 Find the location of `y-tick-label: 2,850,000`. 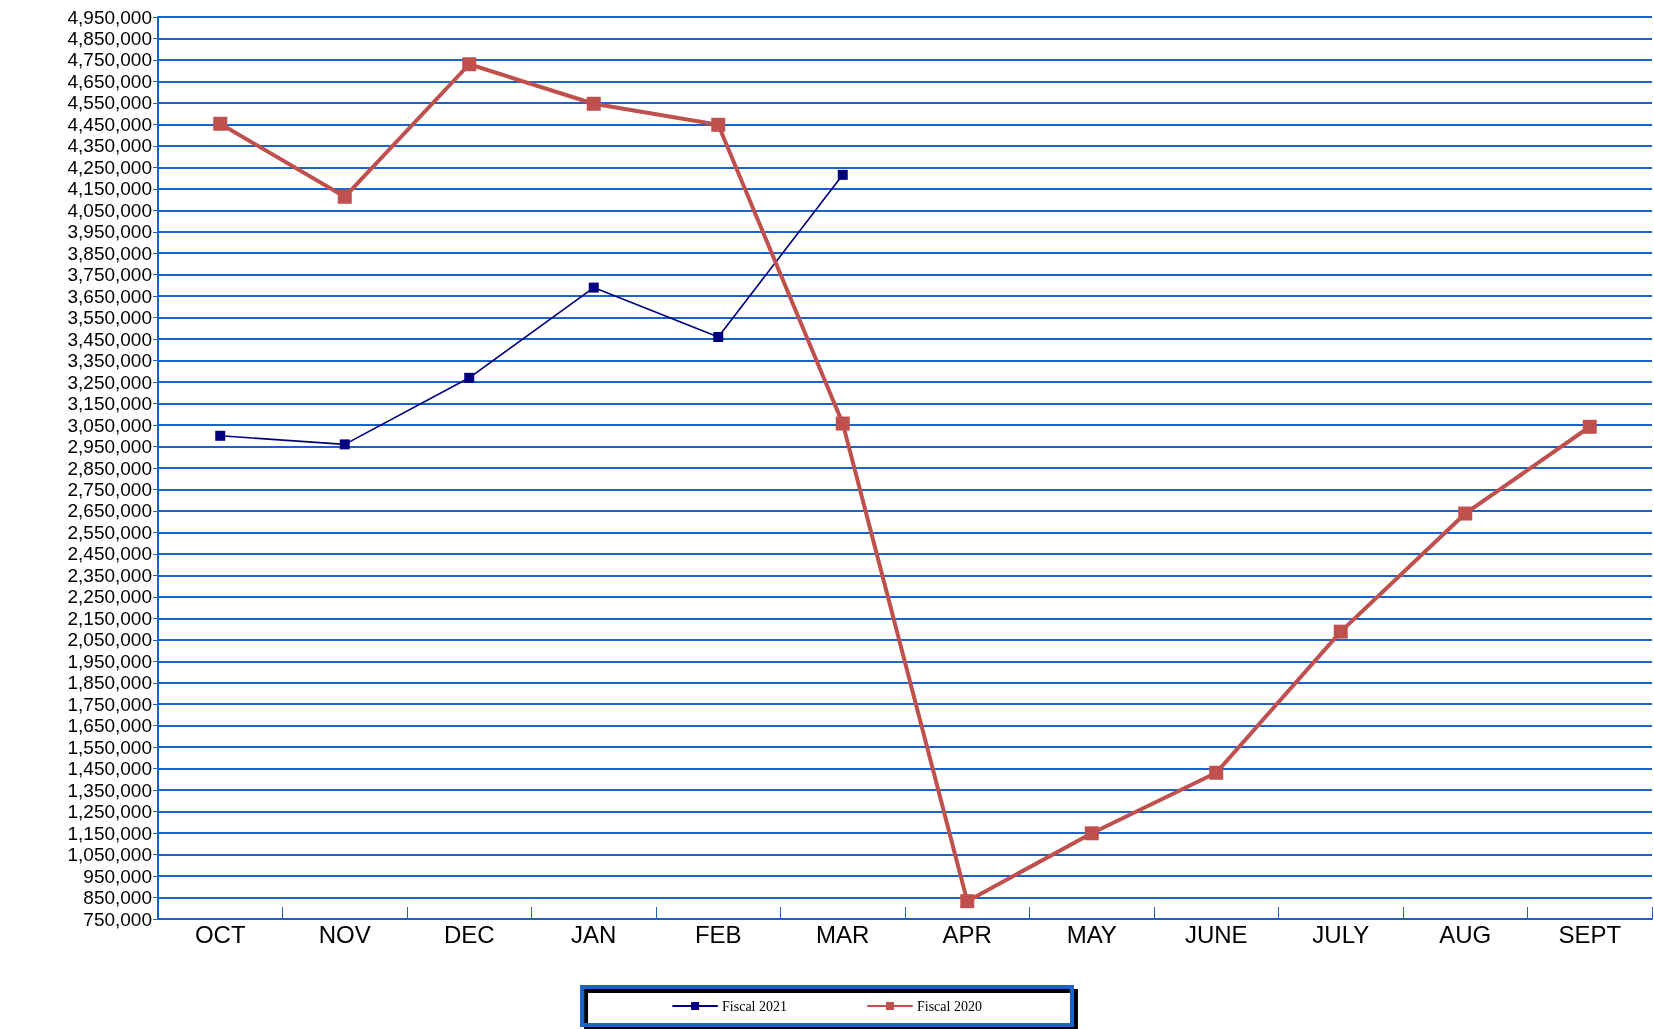

y-tick-label: 2,850,000 is located at coordinates (109, 468).